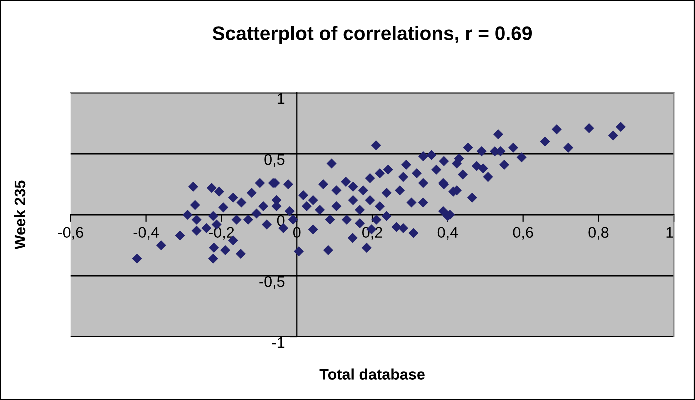 The image size is (695, 400). What do you see at coordinates (281, 99) in the screenshot?
I see `y-tick-label: 1` at bounding box center [281, 99].